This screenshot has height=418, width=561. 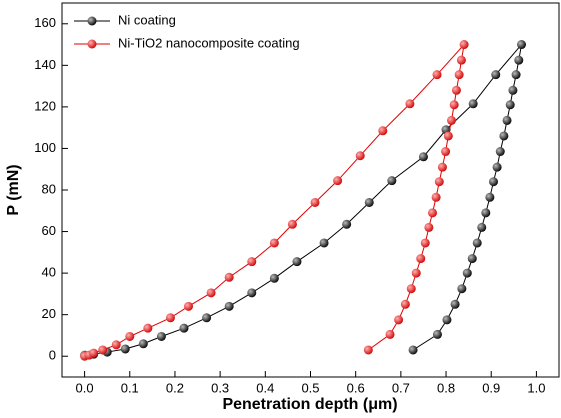 What do you see at coordinates (491, 387) in the screenshot?
I see `x-tick-label: 0.9` at bounding box center [491, 387].